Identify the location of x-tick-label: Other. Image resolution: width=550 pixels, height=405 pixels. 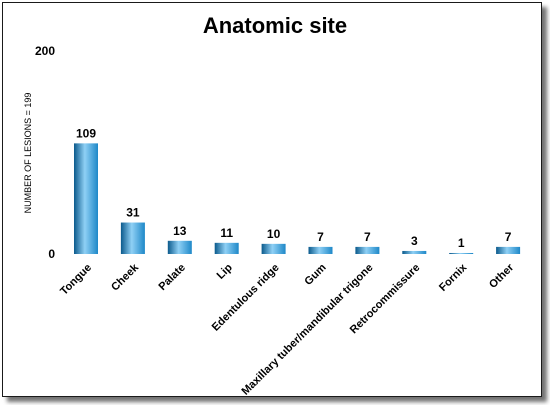
(502, 276).